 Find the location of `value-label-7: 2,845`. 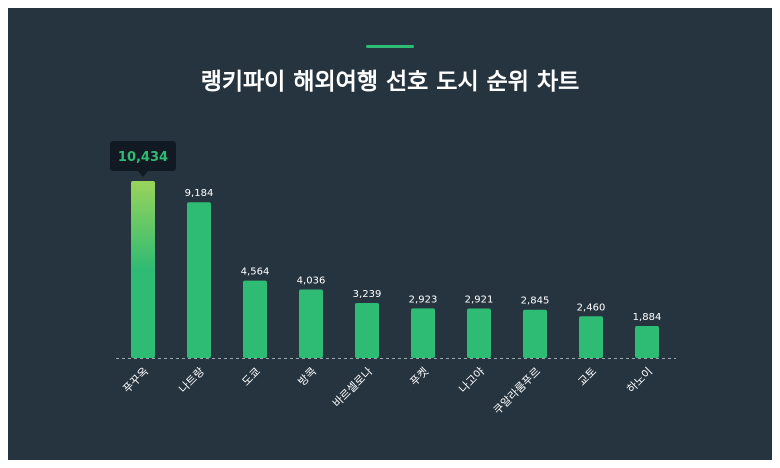

value-label-7: 2,845 is located at coordinates (535, 301).